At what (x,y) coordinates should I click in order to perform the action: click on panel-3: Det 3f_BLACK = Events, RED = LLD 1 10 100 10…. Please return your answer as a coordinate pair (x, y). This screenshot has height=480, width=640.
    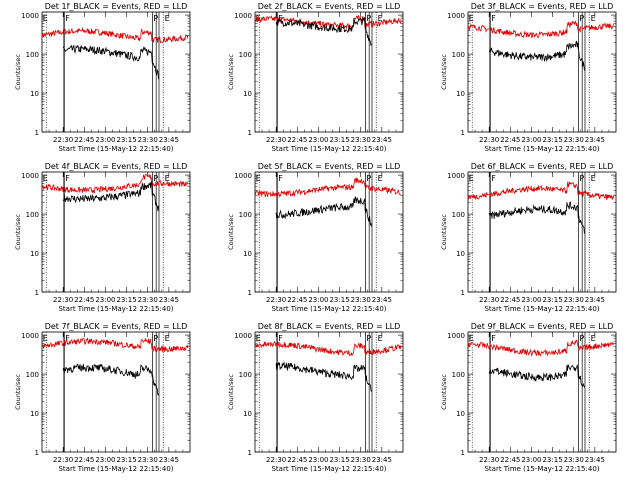
    Looking at the image, I should click on (528, 77).